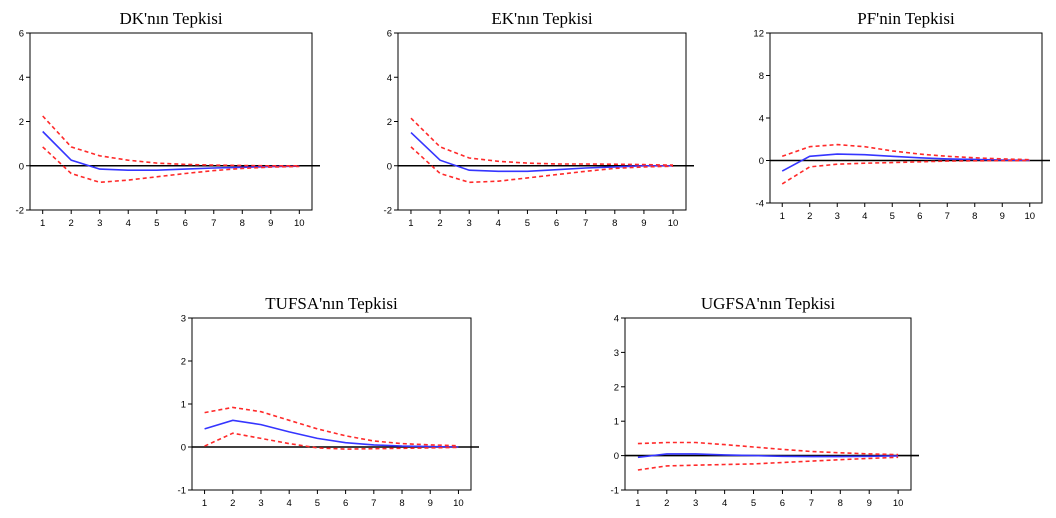 The height and width of the screenshot is (518, 1056). I want to click on chart-panel-5: UGFSA'nın Tepkisi -1 0 1 2 3 4 1 2 3 4 5 6 7 8 9 10, so click(765, 401).